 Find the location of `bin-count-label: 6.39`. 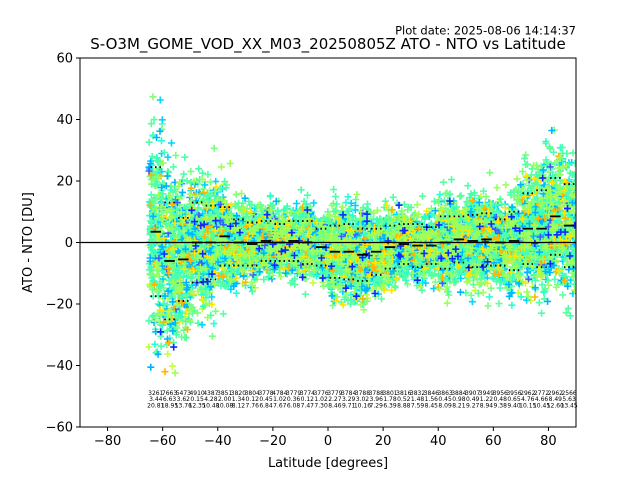

bin-count-label: 6.39 is located at coordinates (390, 406).